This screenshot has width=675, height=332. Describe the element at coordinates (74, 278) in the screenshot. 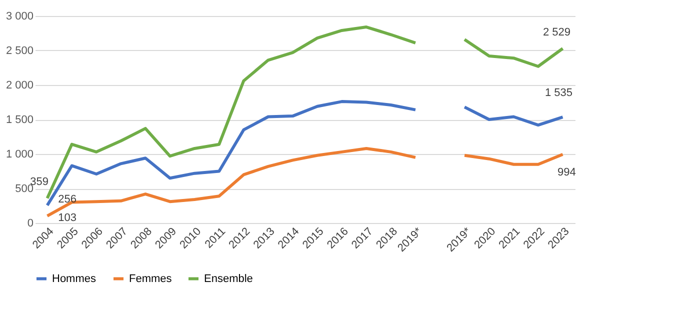

I see `legend-label: Hommes` at that location.